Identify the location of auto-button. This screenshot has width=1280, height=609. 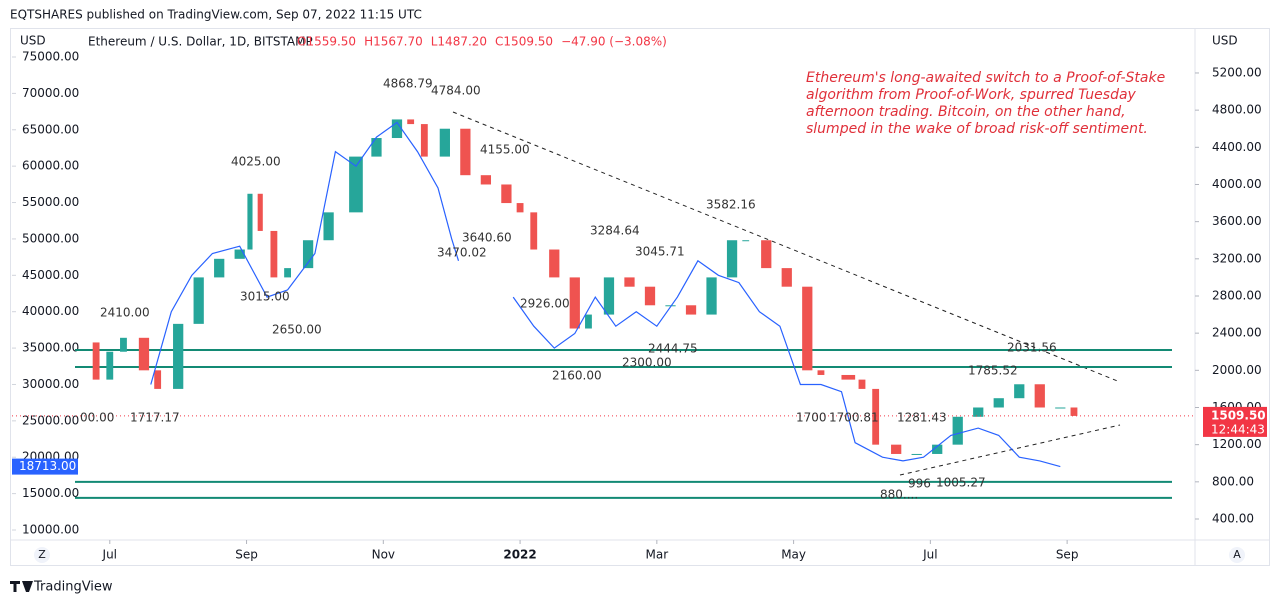
(1237, 555).